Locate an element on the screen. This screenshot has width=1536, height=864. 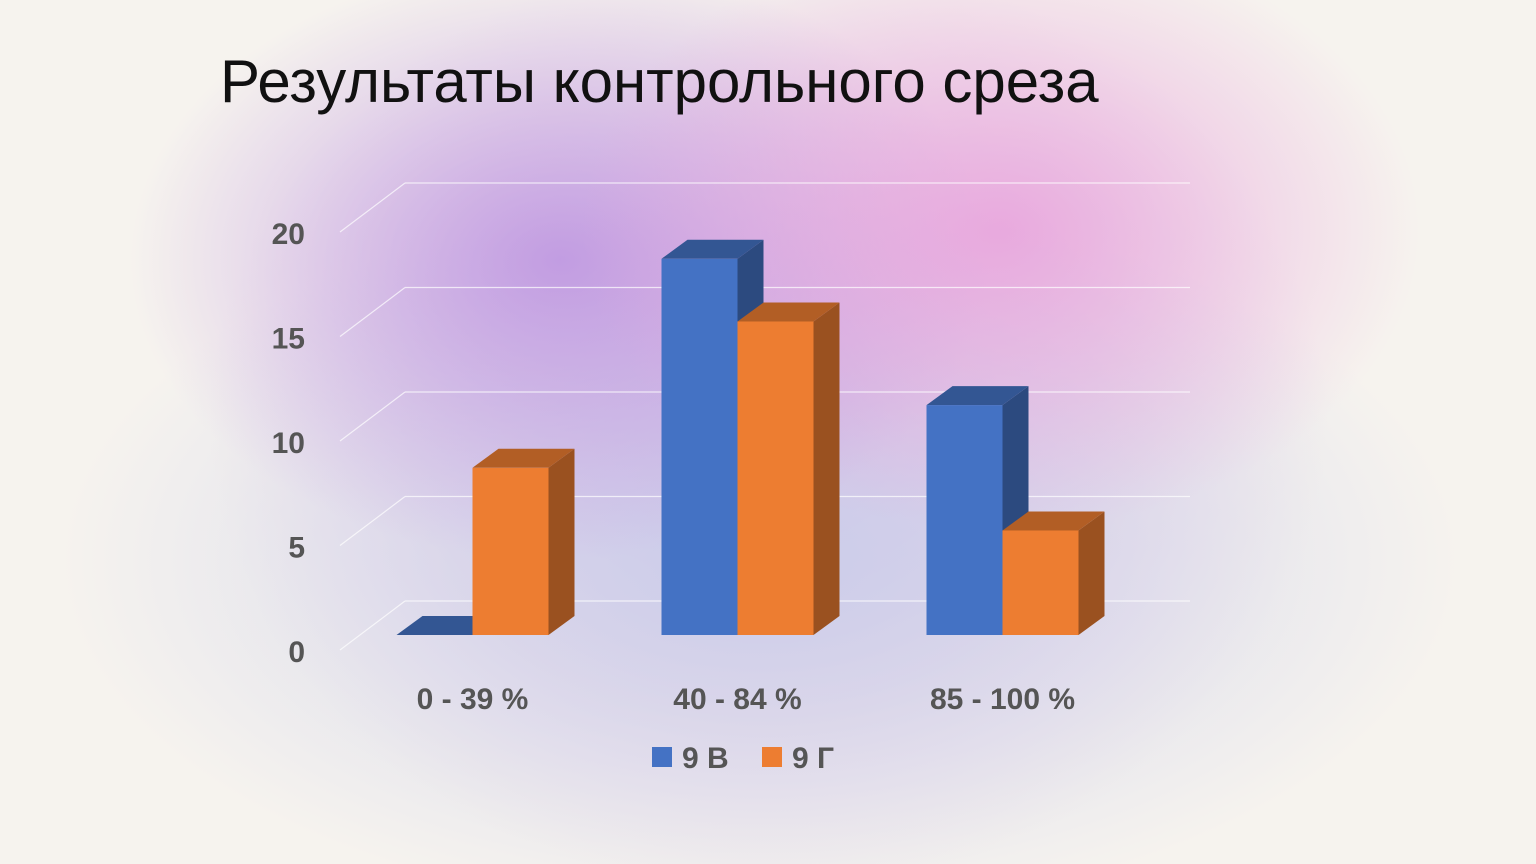
y-tick-label: 20 is located at coordinates (288, 234).